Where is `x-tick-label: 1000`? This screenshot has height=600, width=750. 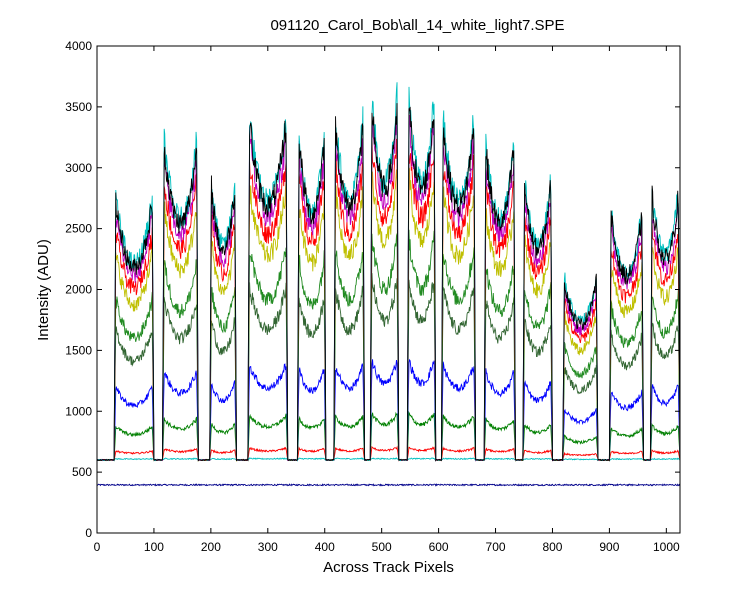
x-tick-label: 1000 is located at coordinates (666, 547).